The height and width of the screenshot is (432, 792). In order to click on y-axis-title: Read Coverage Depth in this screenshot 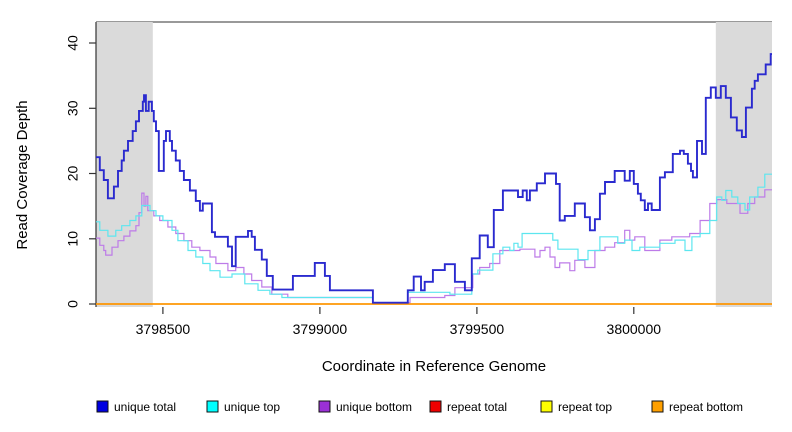, I will do `click(22, 174)`.